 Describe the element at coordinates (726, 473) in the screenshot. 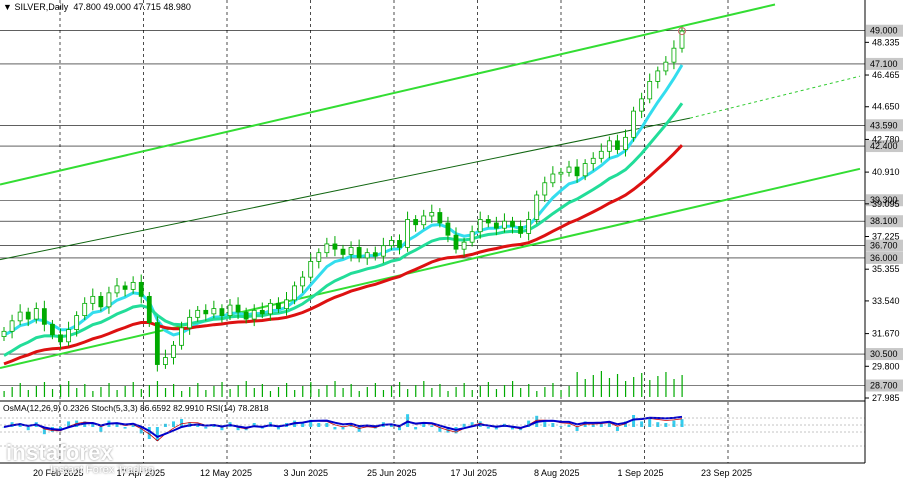

I see `x-tick-label: 23 Sep 2025` at that location.